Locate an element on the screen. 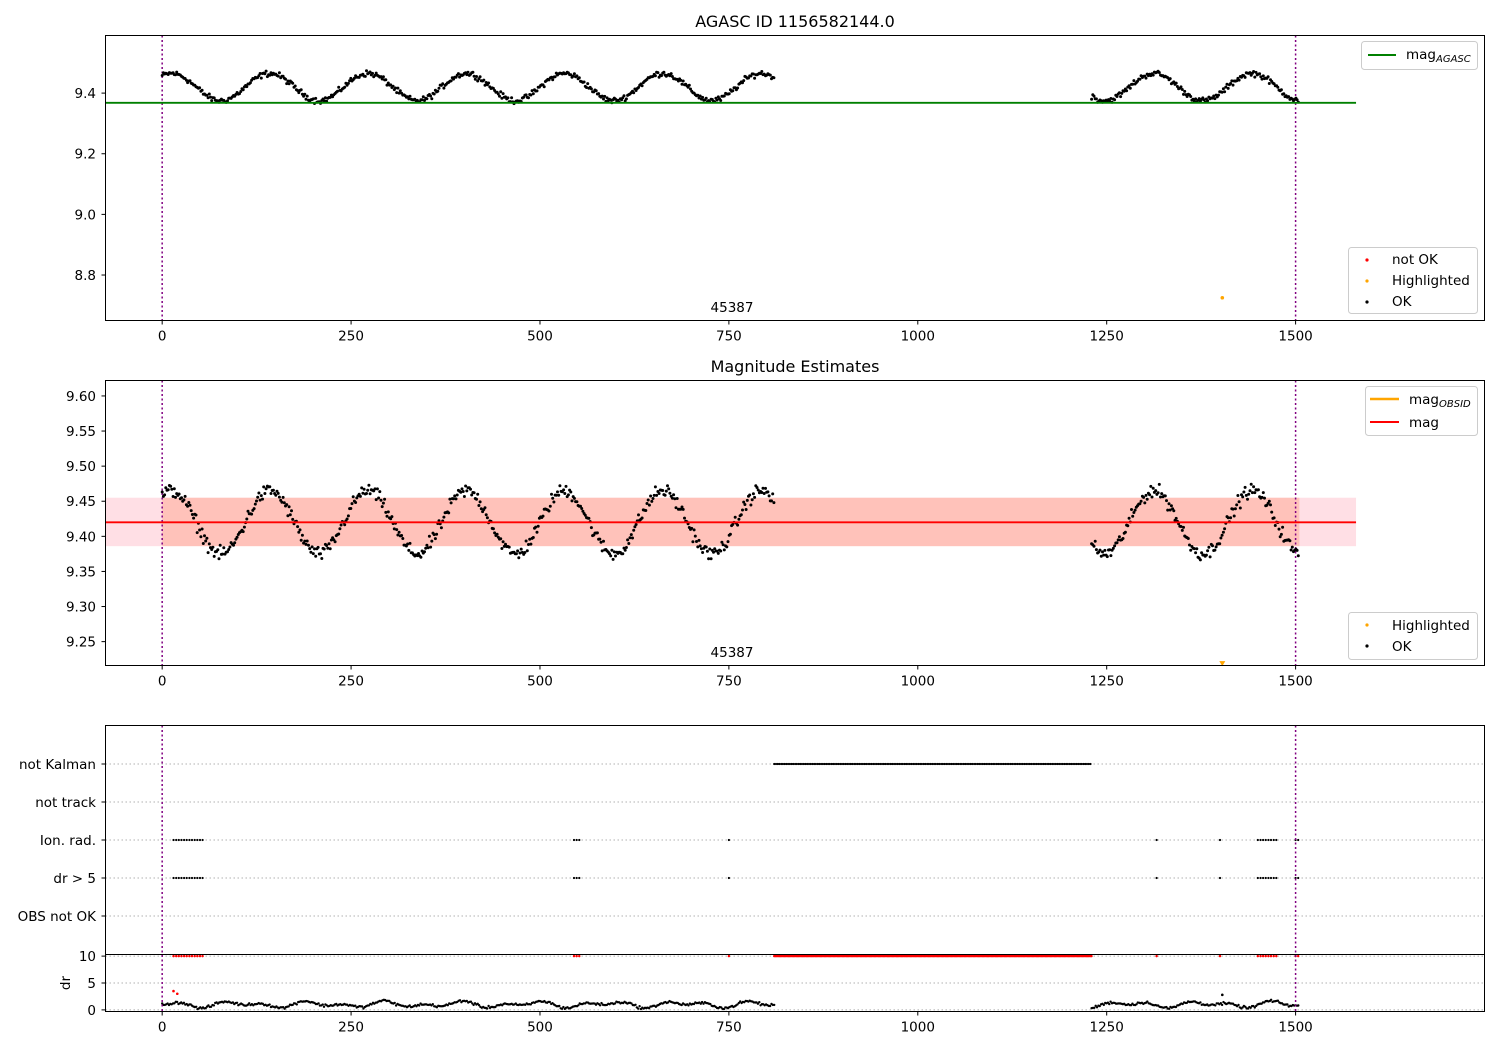  legend2-highlighted-label: Highlighted is located at coordinates (1431, 626).